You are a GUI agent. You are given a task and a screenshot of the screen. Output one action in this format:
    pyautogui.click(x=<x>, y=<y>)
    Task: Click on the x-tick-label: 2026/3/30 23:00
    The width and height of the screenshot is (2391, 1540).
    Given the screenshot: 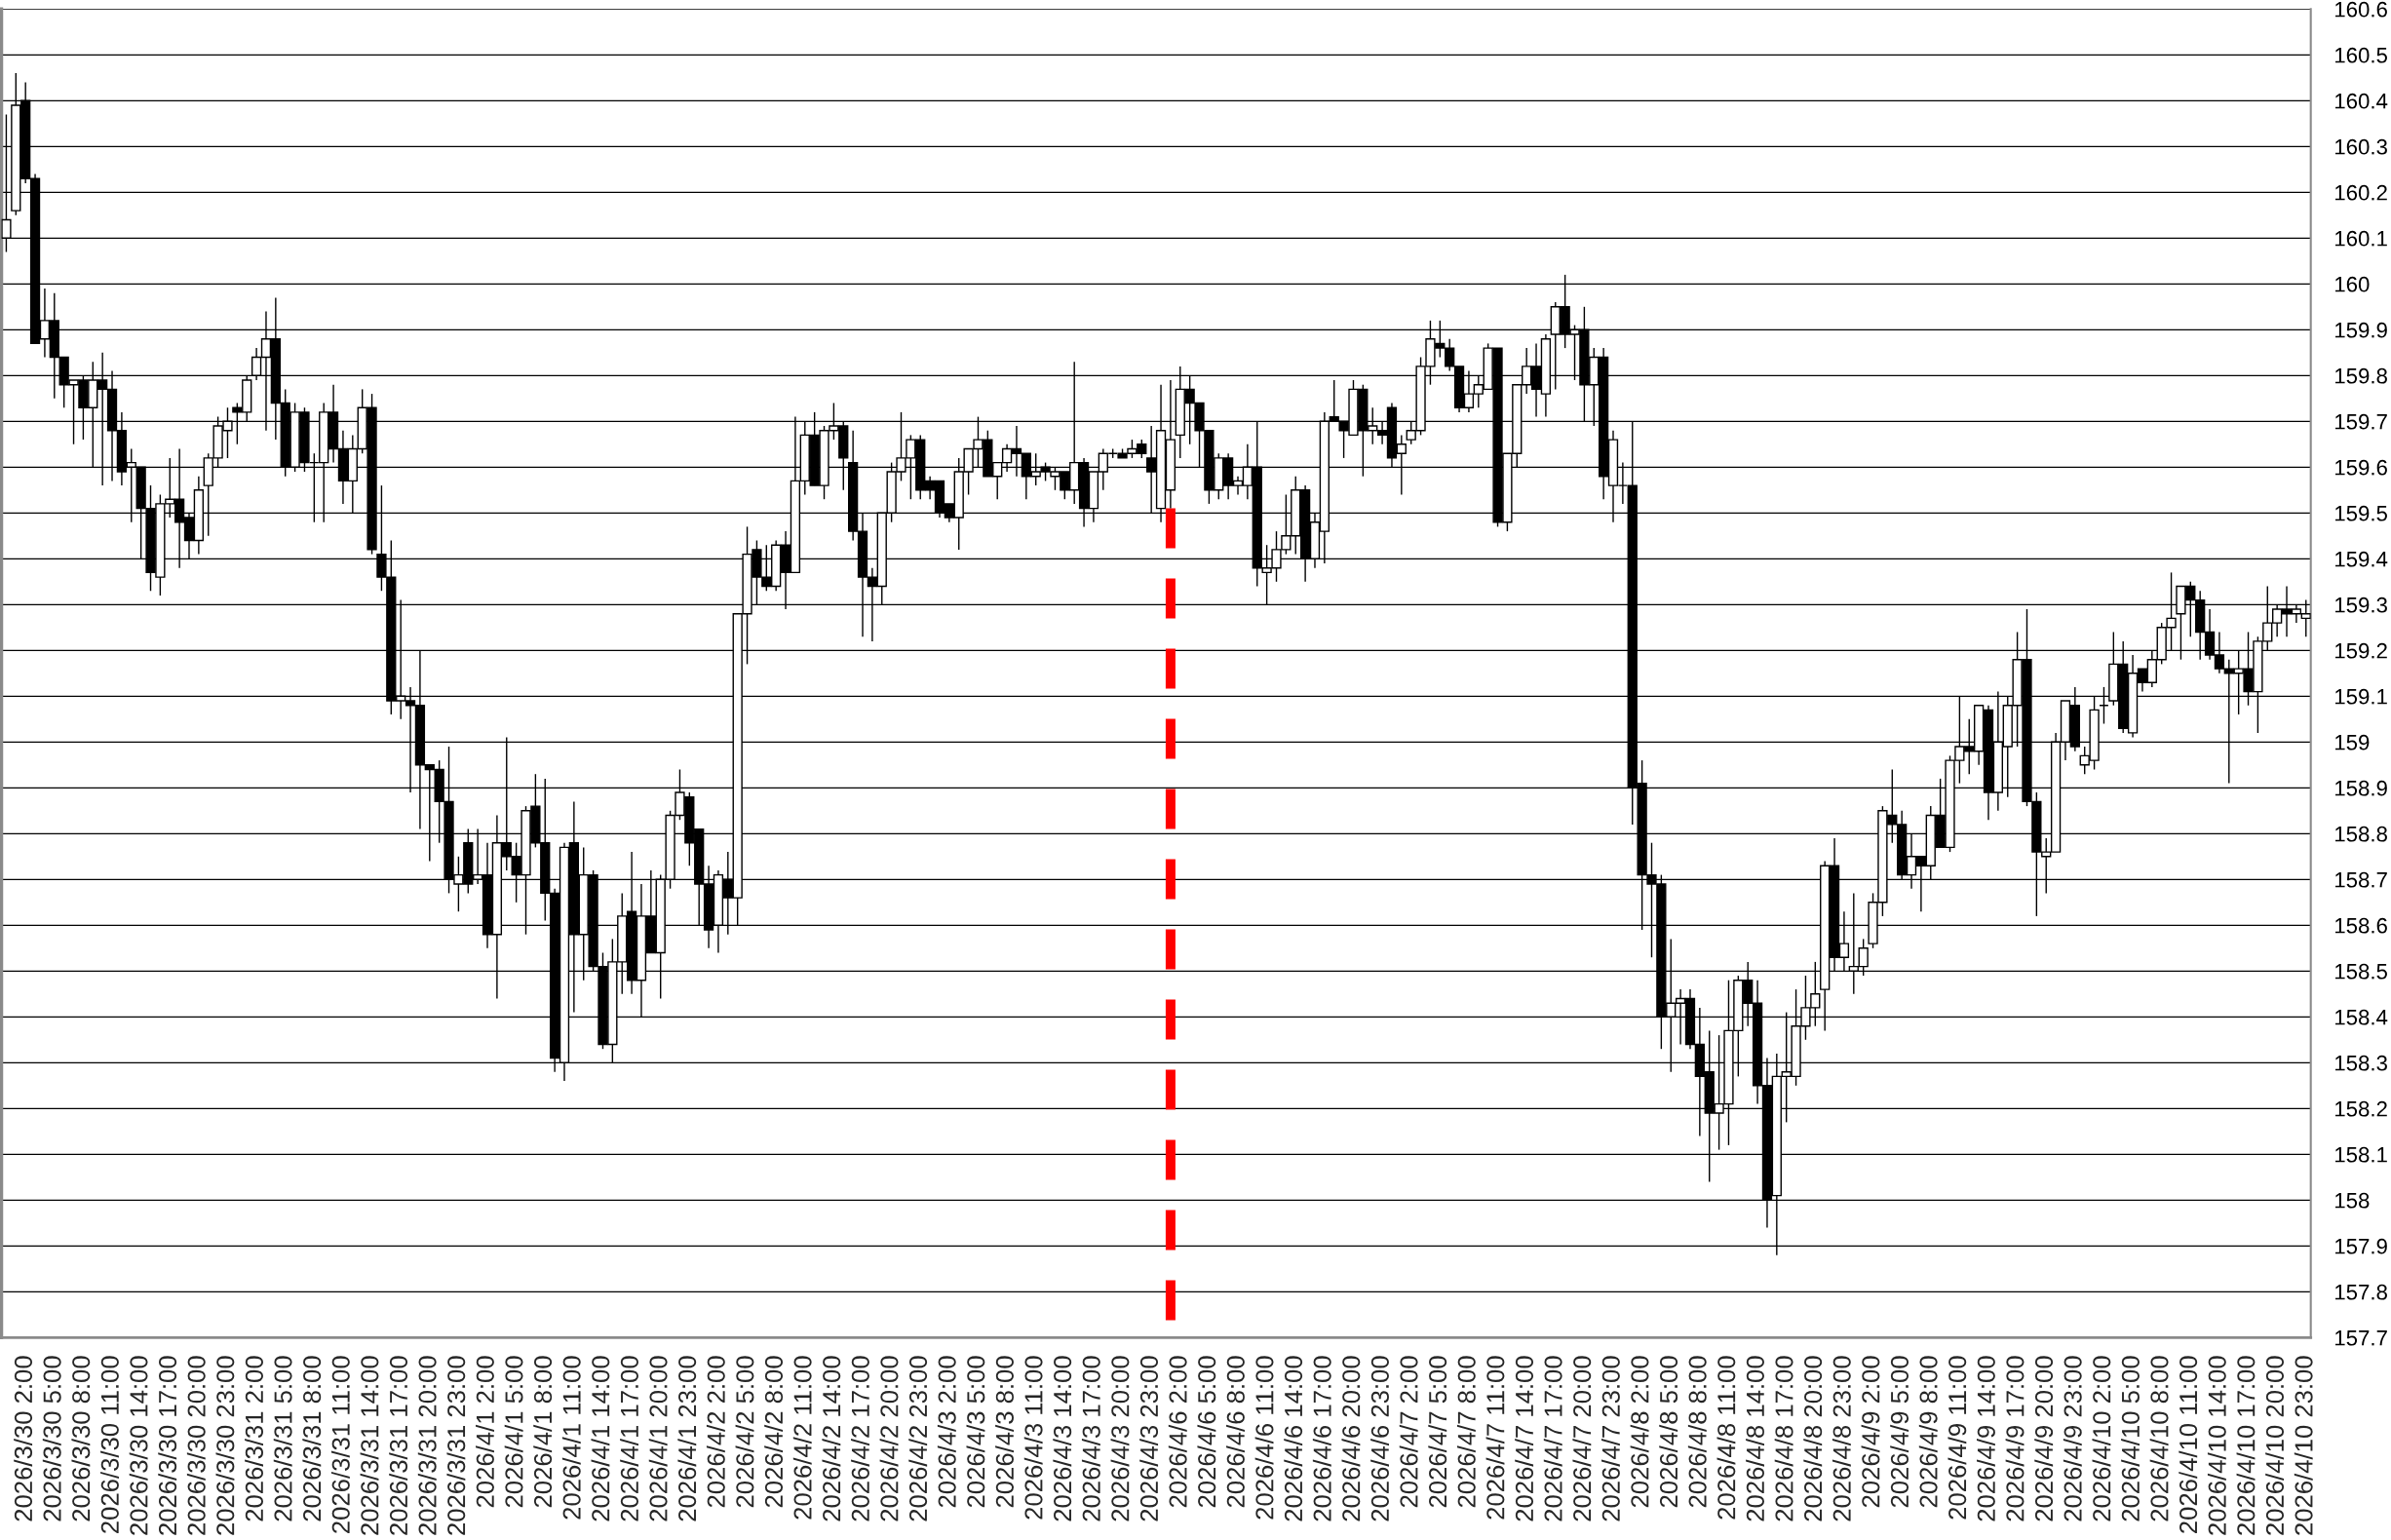 What is the action you would take?
    pyautogui.click(x=225, y=1445)
    